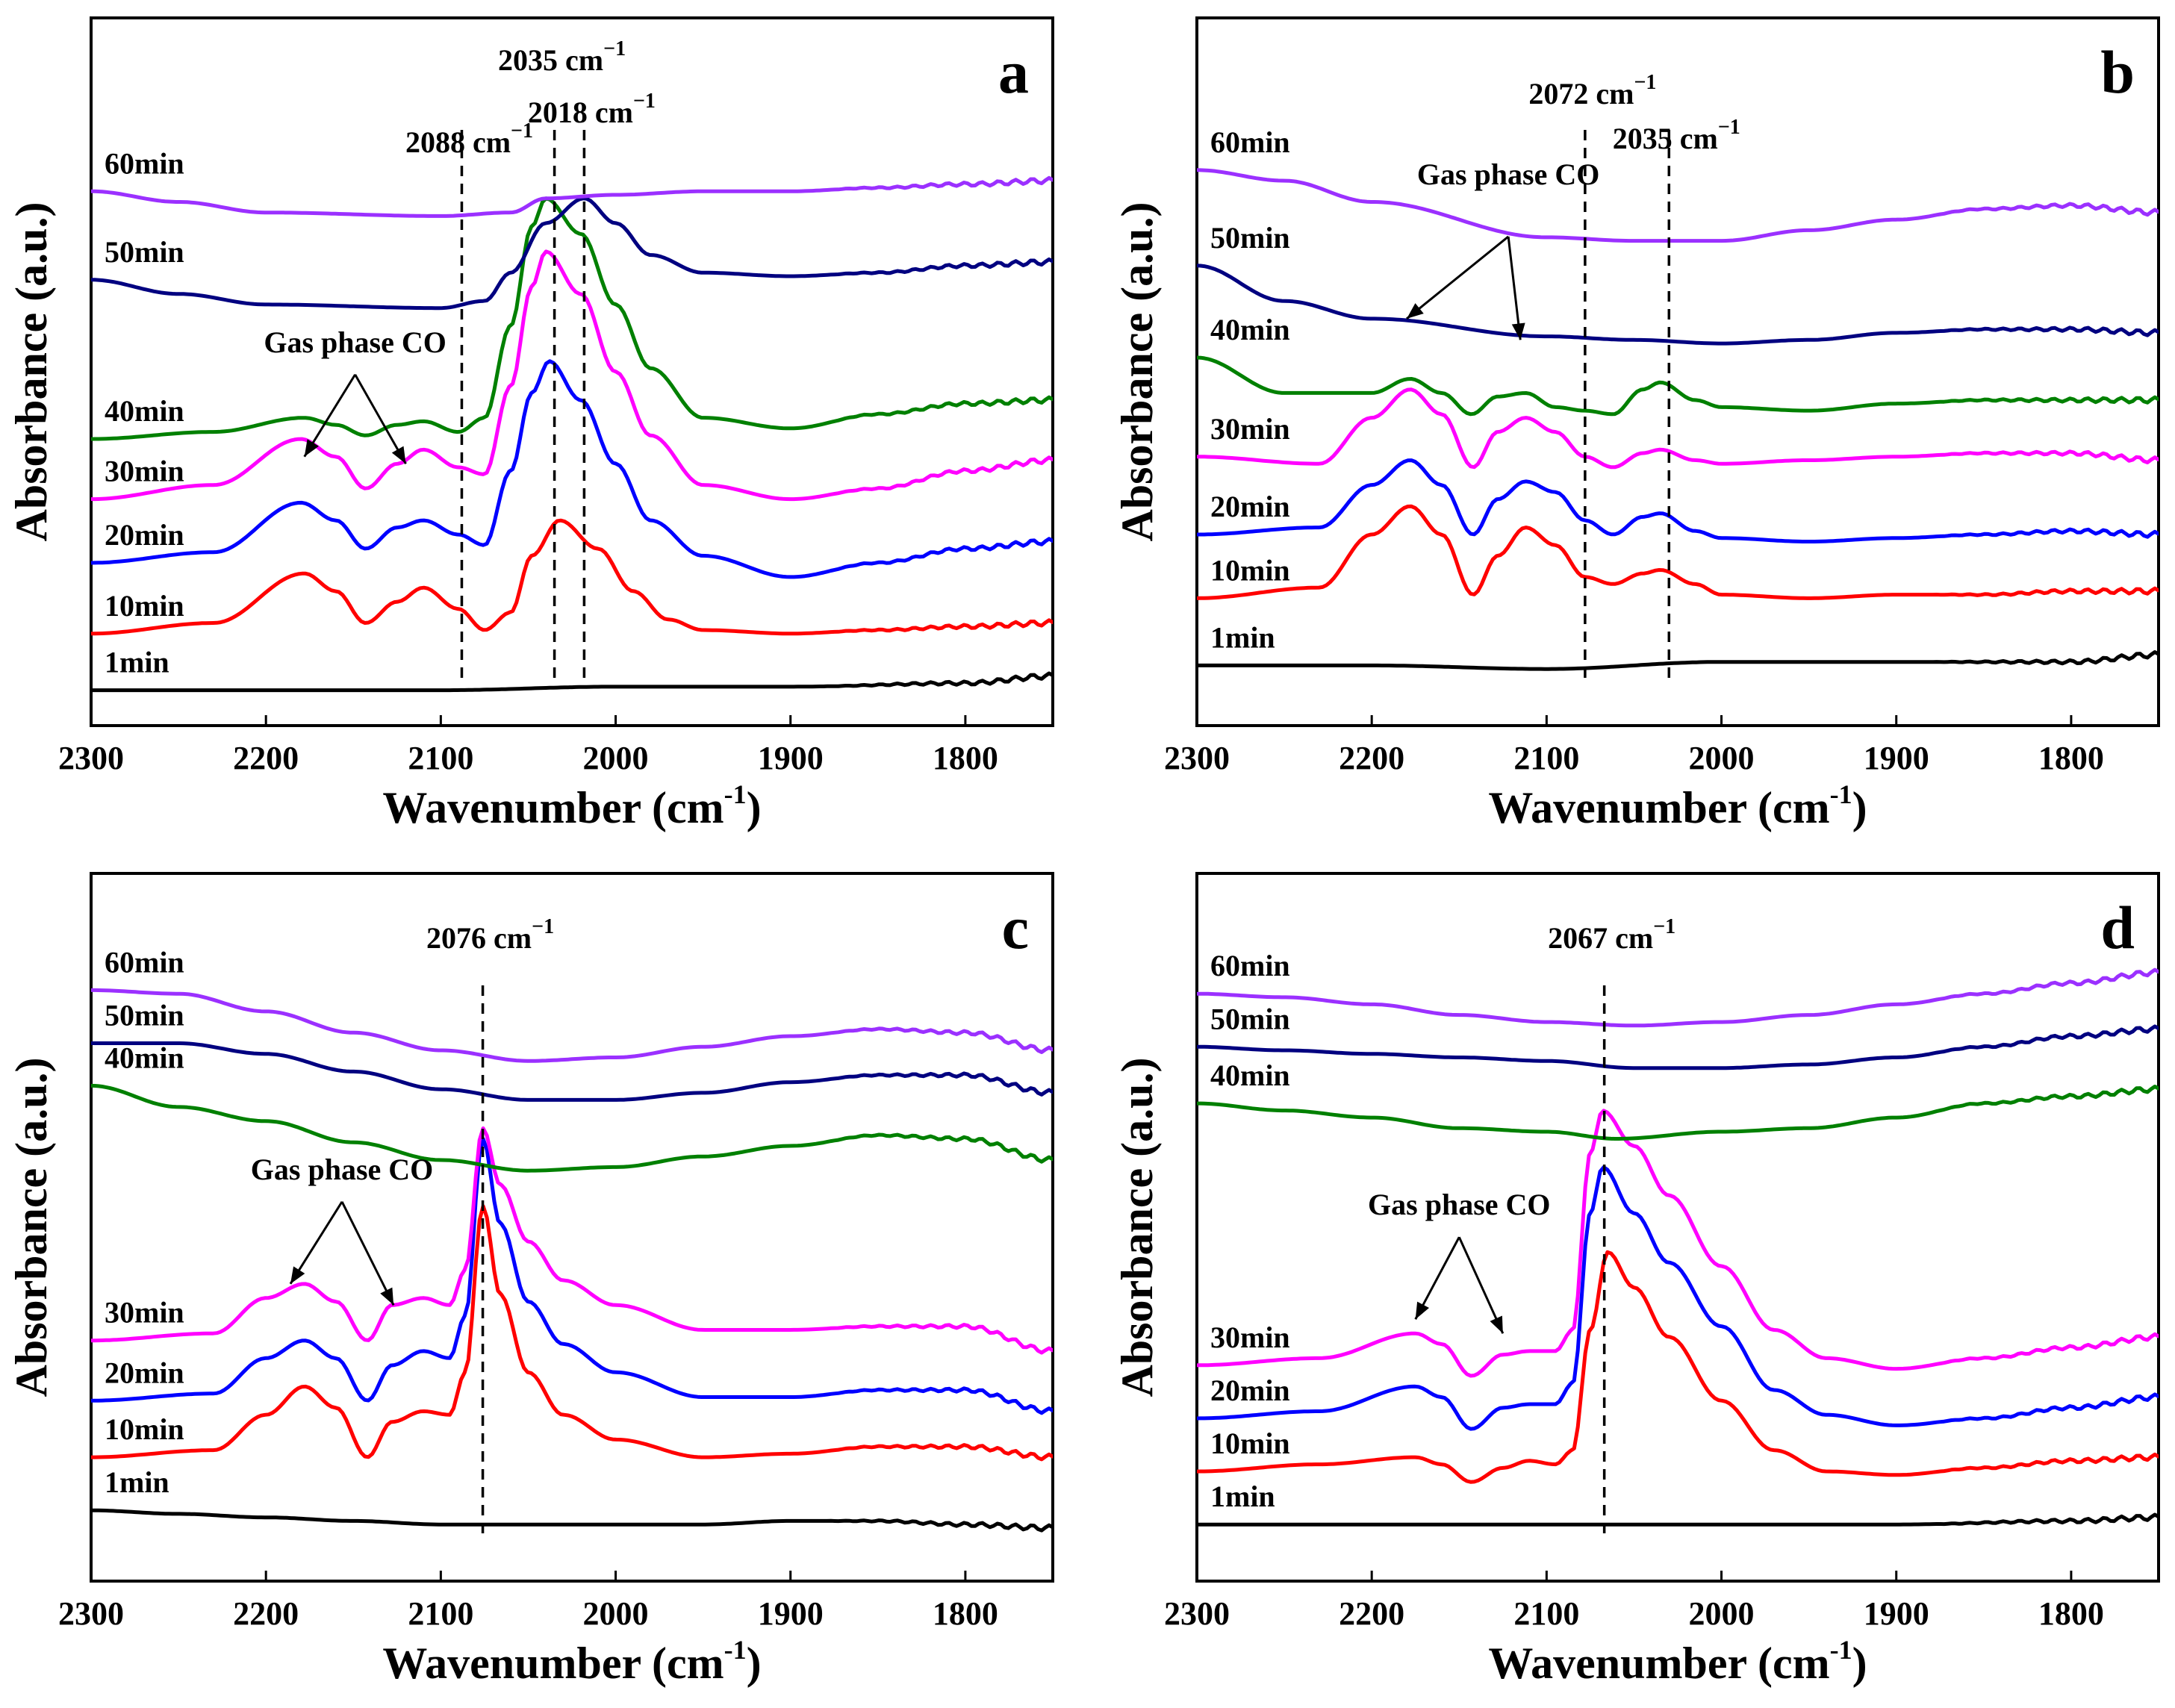 The width and height of the screenshot is (2175, 1708). What do you see at coordinates (1611, 935) in the screenshot?
I see `peak-label: 2067 cm−1` at bounding box center [1611, 935].